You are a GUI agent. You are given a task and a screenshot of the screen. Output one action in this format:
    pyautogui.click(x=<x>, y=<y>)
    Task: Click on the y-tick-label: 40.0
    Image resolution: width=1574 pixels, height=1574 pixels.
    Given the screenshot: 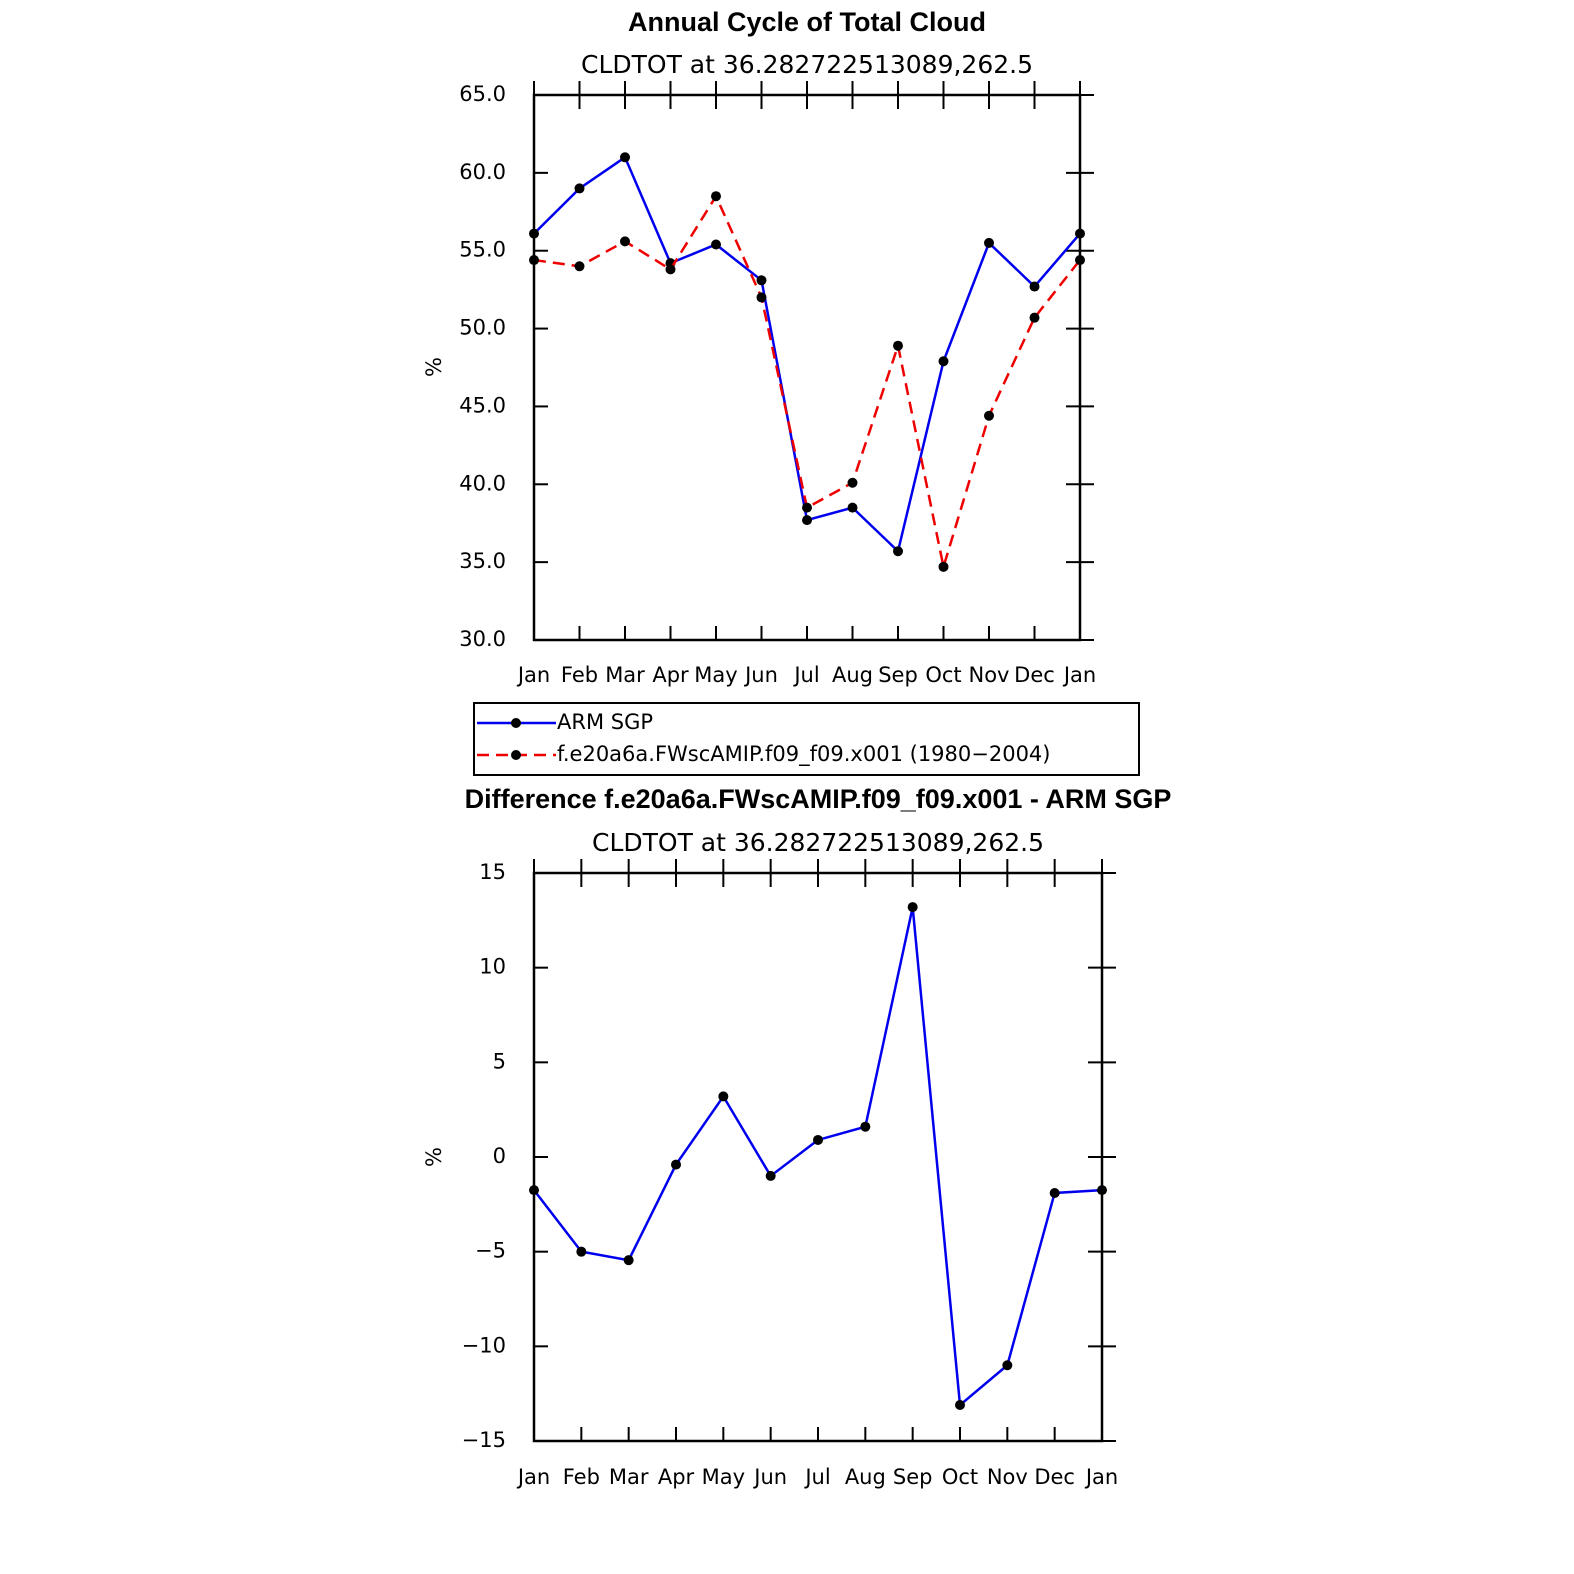 What is the action you would take?
    pyautogui.click(x=482, y=483)
    